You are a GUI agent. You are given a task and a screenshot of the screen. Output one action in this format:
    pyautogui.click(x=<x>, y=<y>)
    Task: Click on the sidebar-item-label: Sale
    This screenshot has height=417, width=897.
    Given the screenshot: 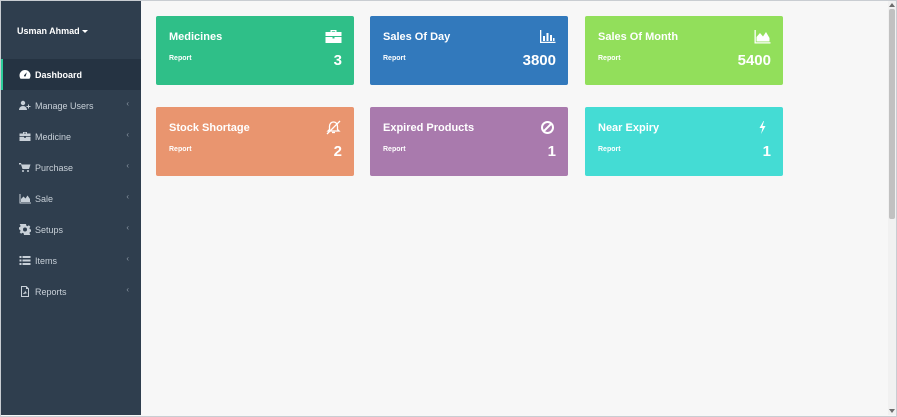 What is the action you would take?
    pyautogui.click(x=44, y=198)
    